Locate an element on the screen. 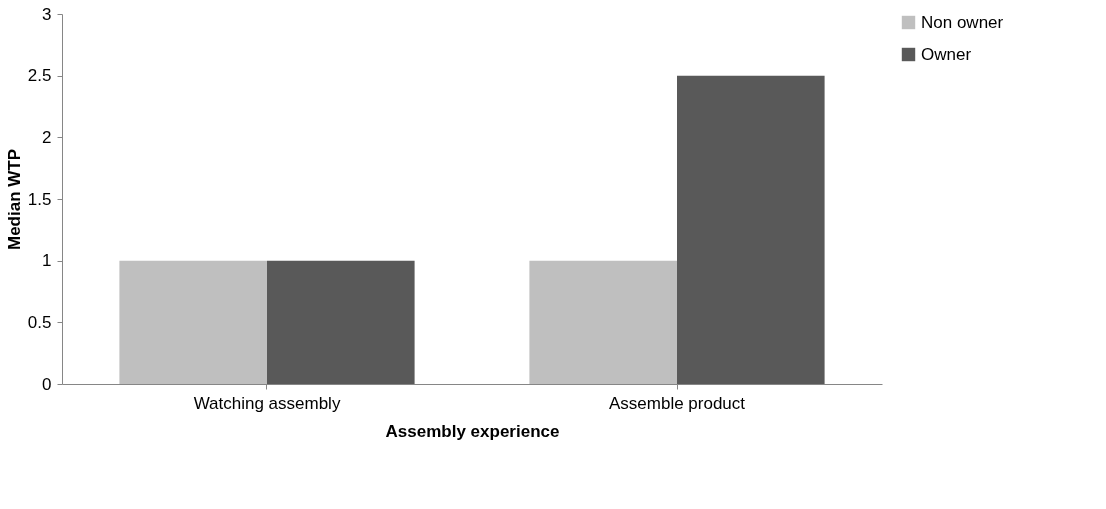 Image resolution: width=1106 pixels, height=509 pixels. y-tick-label: 2 is located at coordinates (47, 137).